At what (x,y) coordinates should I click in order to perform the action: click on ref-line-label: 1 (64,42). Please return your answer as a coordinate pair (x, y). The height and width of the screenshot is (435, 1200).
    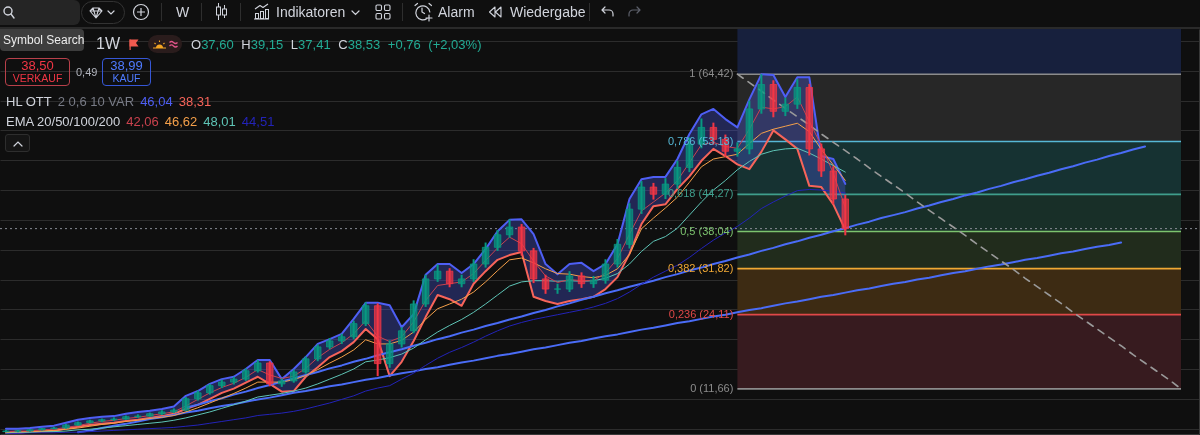
    Looking at the image, I should click on (711, 73).